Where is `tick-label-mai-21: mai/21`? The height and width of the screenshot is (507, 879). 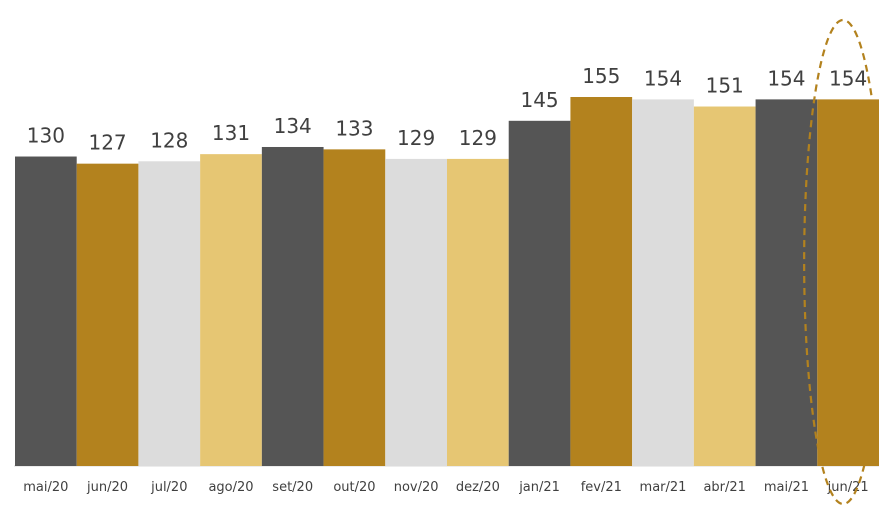 tick-label-mai-21: mai/21 is located at coordinates (786, 487).